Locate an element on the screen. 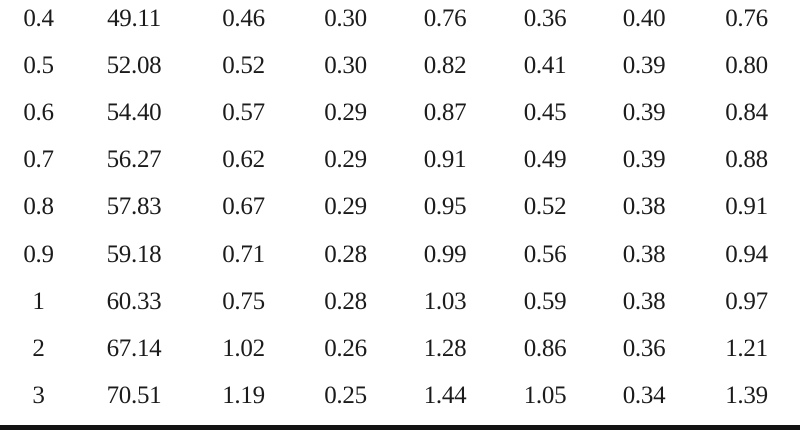 The height and width of the screenshot is (434, 800). table-cell: 0.71 is located at coordinates (243, 254).